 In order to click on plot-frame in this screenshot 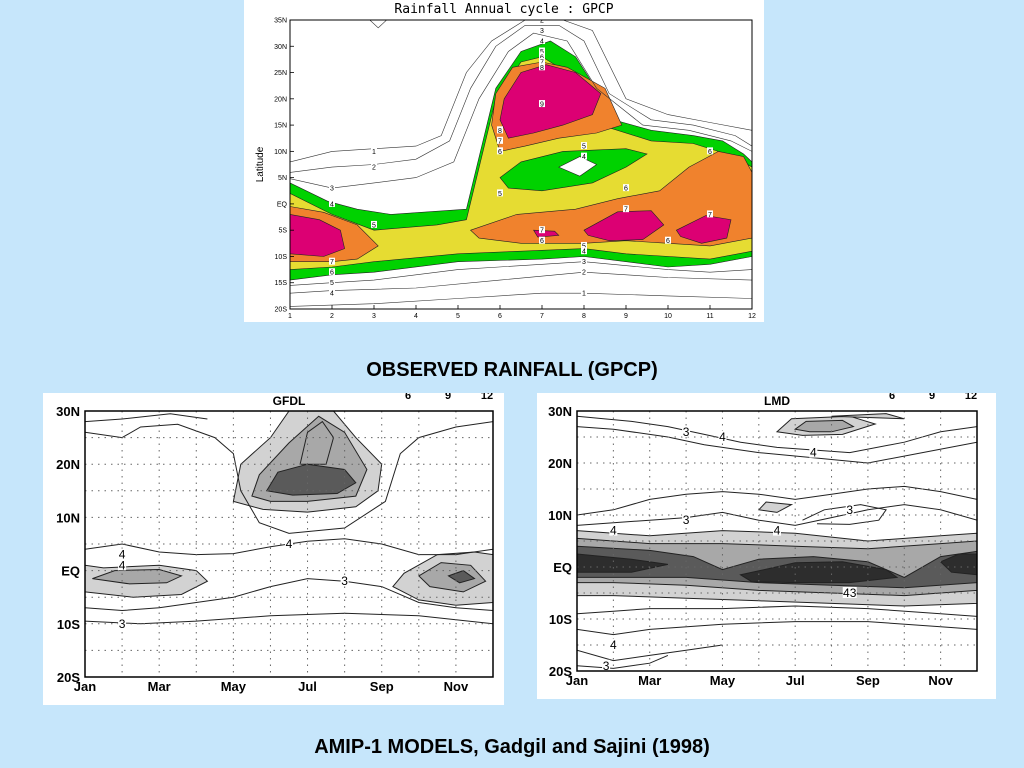, I will do `click(289, 544)`.